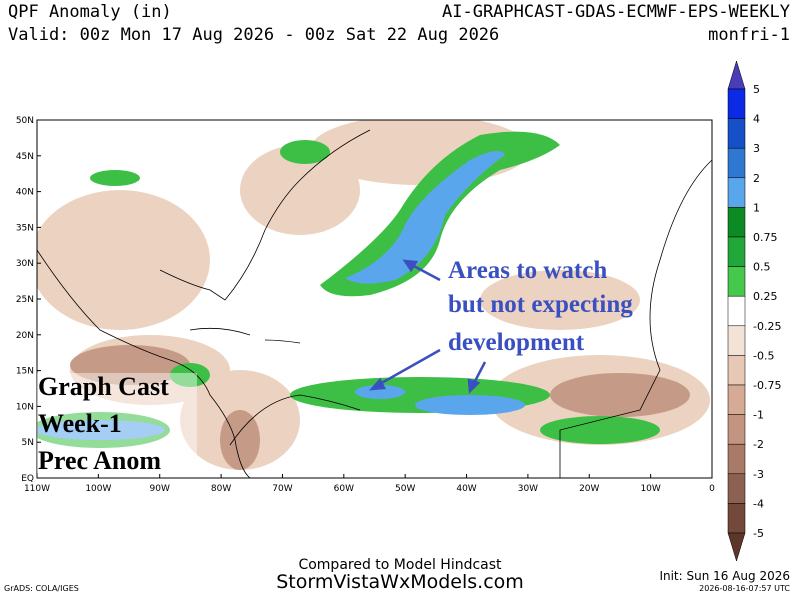 The width and height of the screenshot is (802, 595). Describe the element at coordinates (516, 342) in the screenshot. I see `annotation-line: development` at that location.